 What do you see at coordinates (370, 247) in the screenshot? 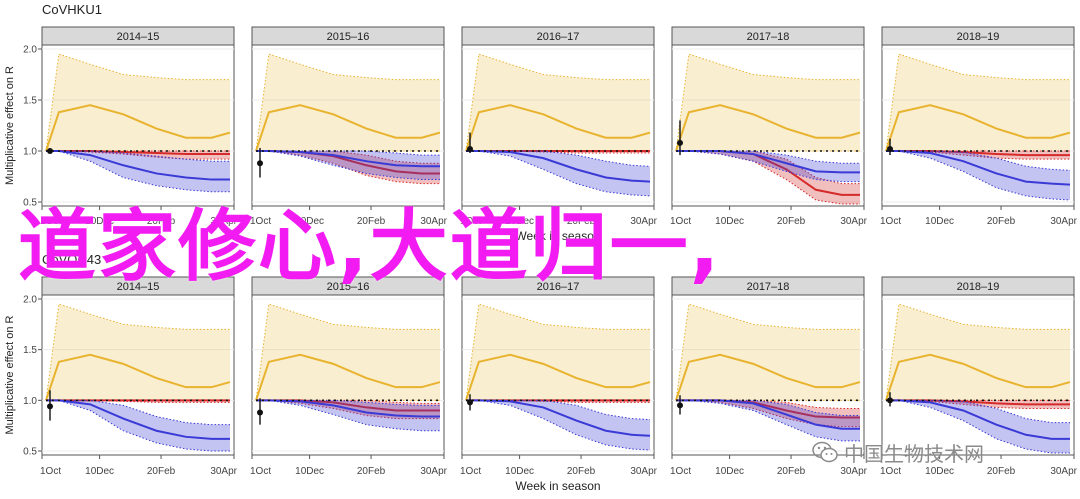
I see `overlay-text: 道家修心,大道归一,` at bounding box center [370, 247].